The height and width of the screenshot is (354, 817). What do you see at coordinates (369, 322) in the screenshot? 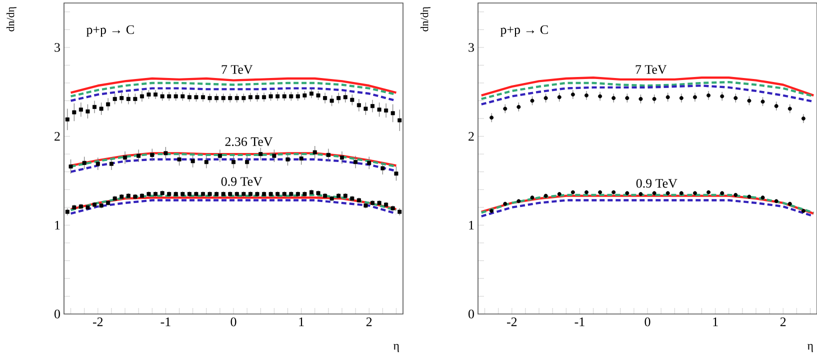
I see `x-tick-label: 2` at bounding box center [369, 322].